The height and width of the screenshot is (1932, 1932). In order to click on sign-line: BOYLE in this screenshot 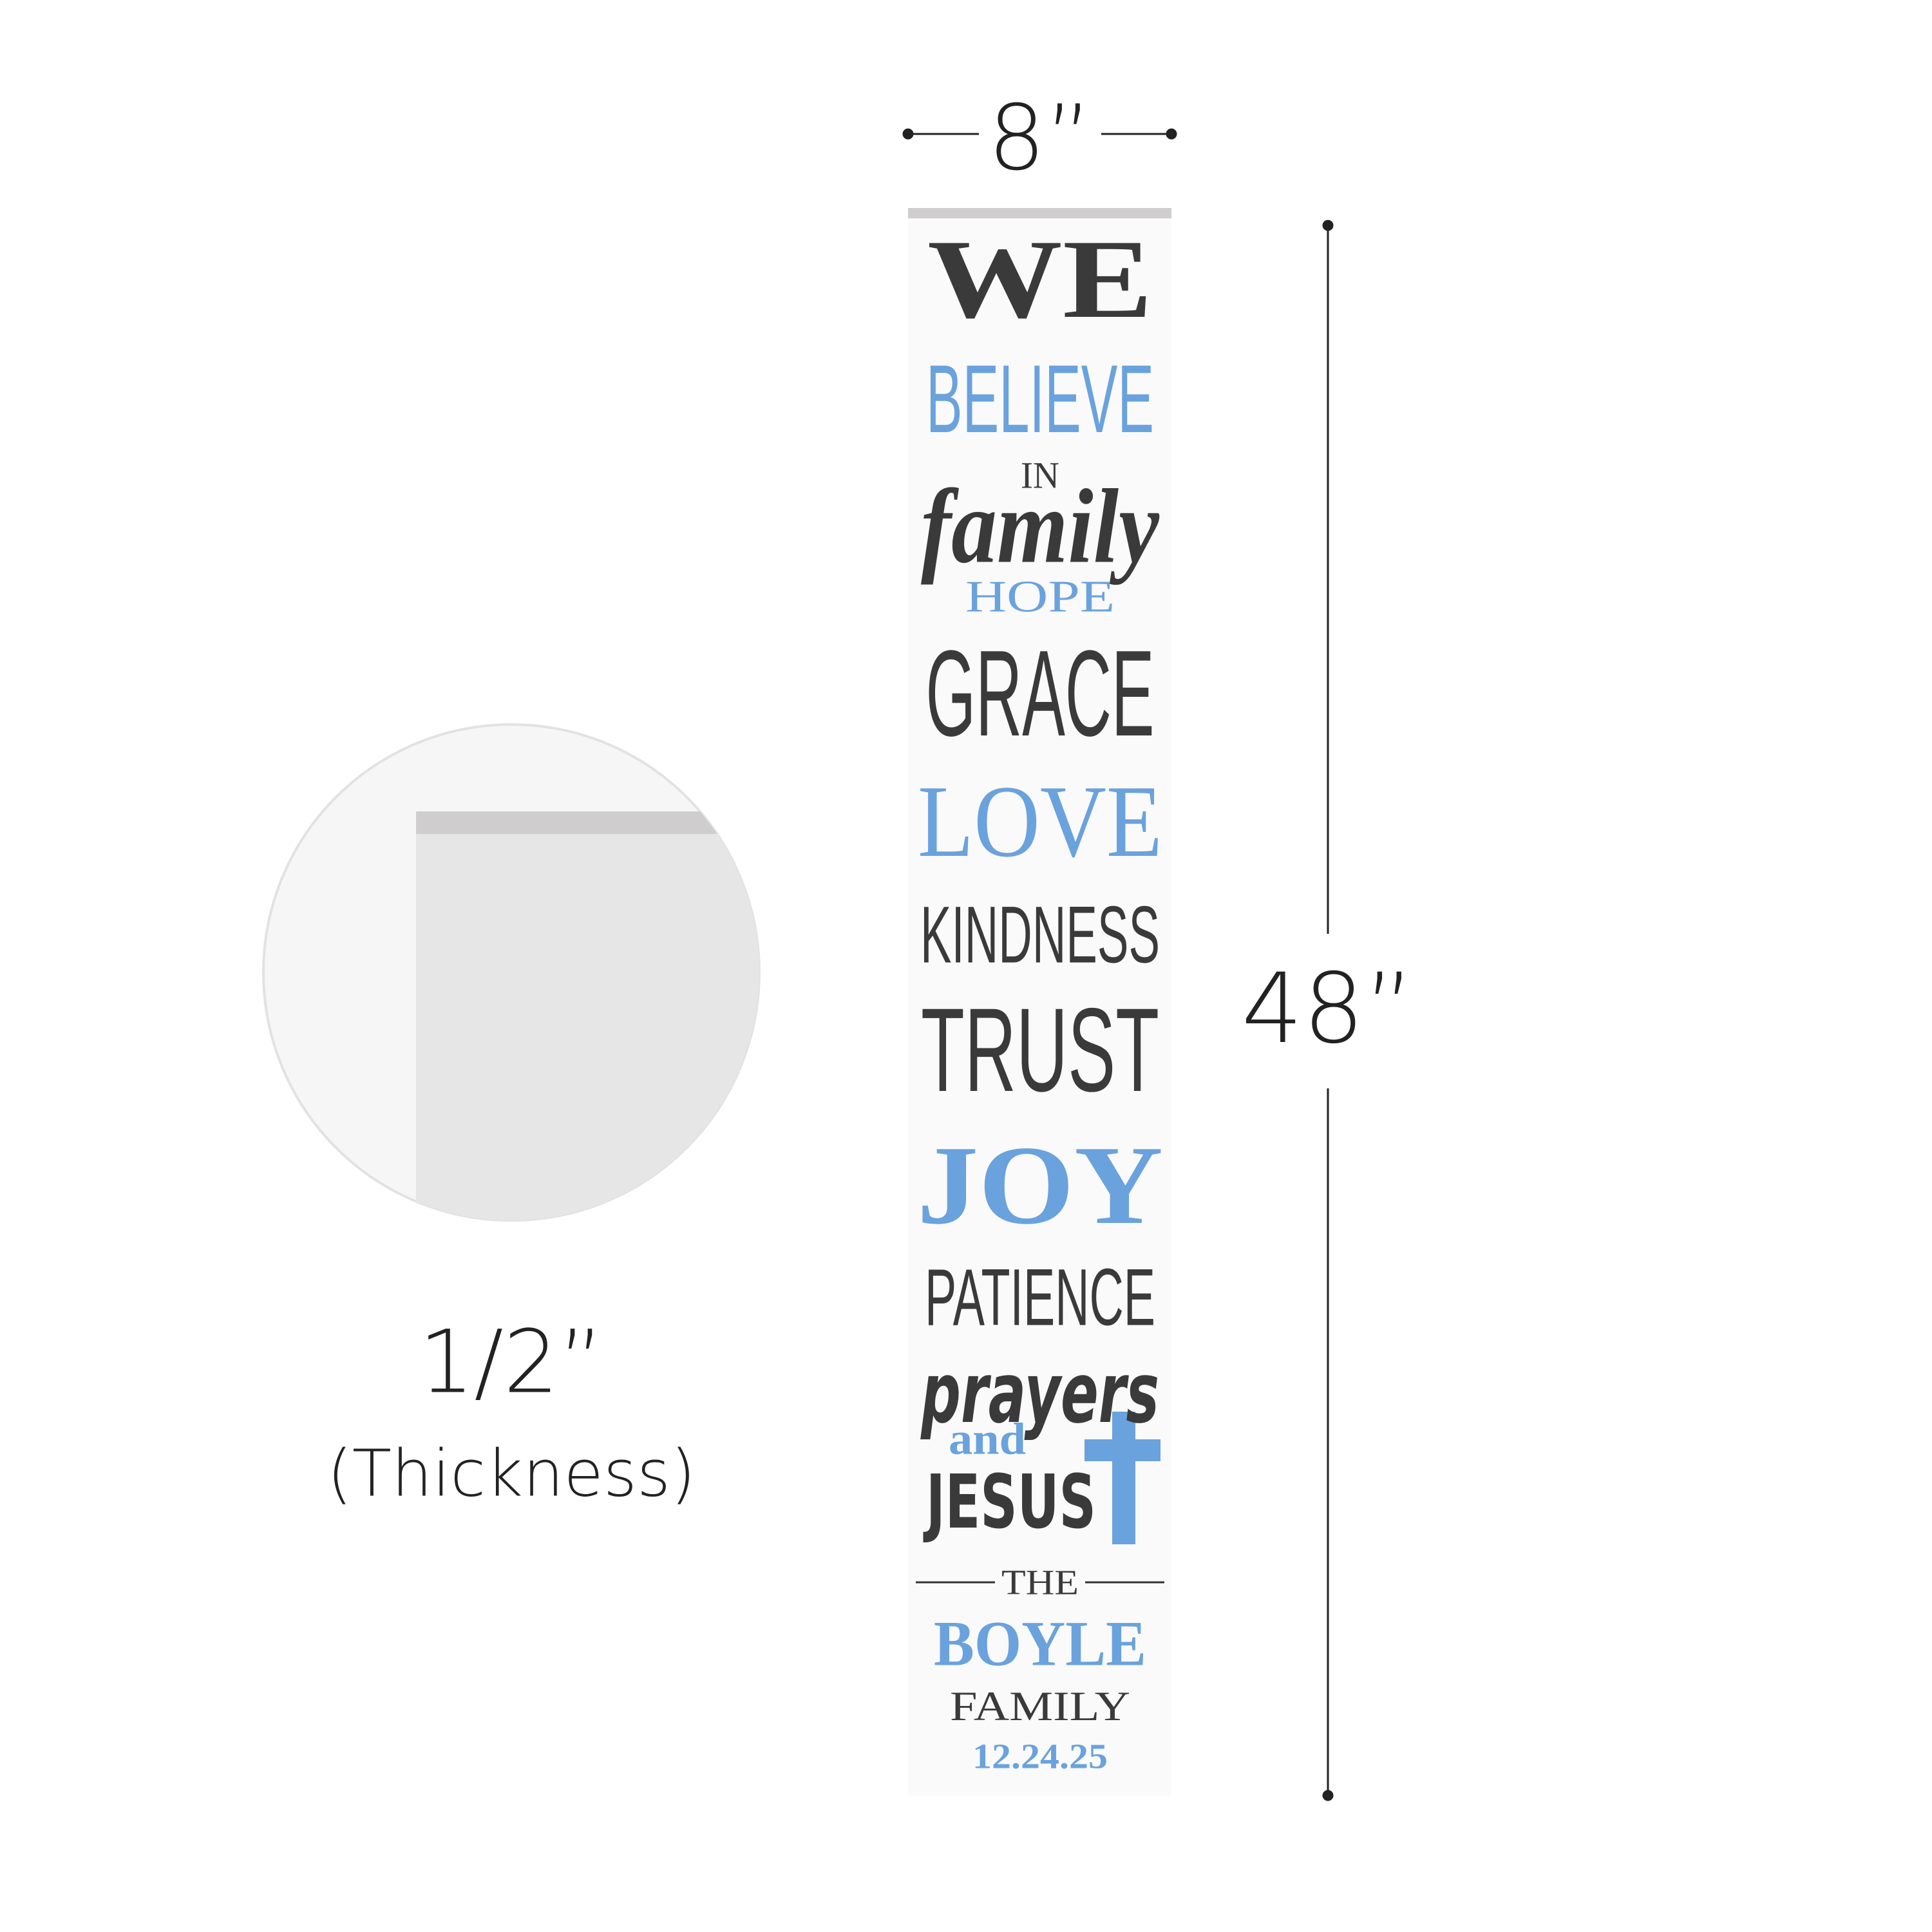, I will do `click(1040, 1644)`.